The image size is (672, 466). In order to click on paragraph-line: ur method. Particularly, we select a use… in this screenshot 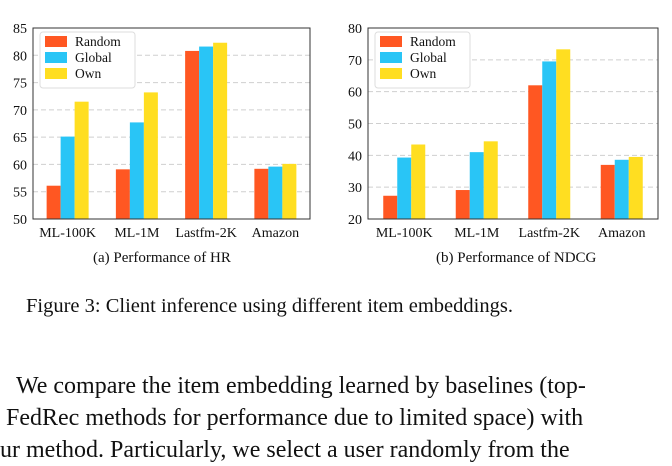, I will do `click(285, 450)`.